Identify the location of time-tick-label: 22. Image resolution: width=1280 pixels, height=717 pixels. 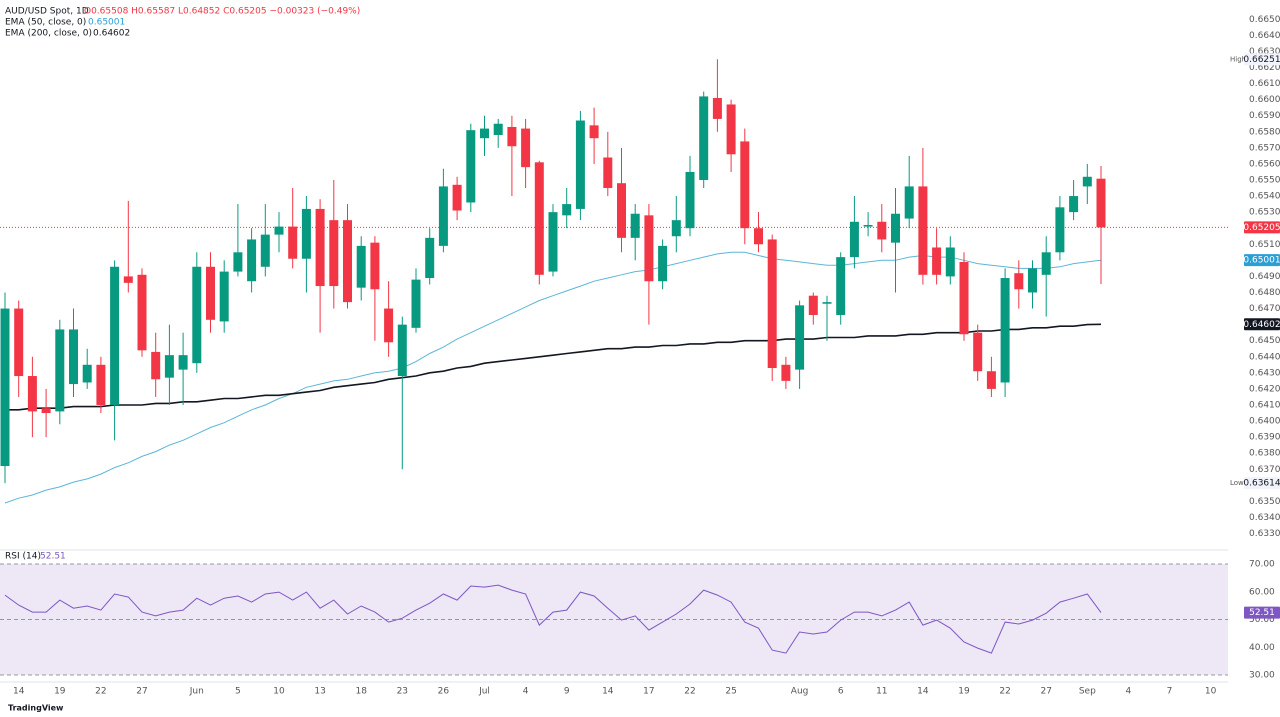
(100, 692).